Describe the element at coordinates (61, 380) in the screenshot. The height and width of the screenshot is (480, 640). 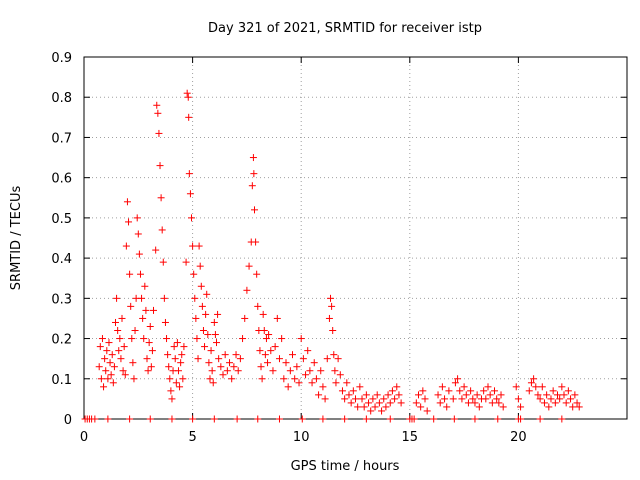
I see `y-tick-label: 0.1` at that location.